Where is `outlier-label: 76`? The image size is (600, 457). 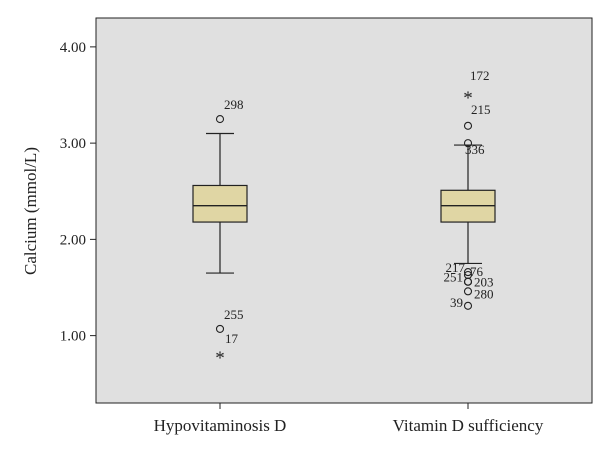
outlier-label: 76 is located at coordinates (477, 271).